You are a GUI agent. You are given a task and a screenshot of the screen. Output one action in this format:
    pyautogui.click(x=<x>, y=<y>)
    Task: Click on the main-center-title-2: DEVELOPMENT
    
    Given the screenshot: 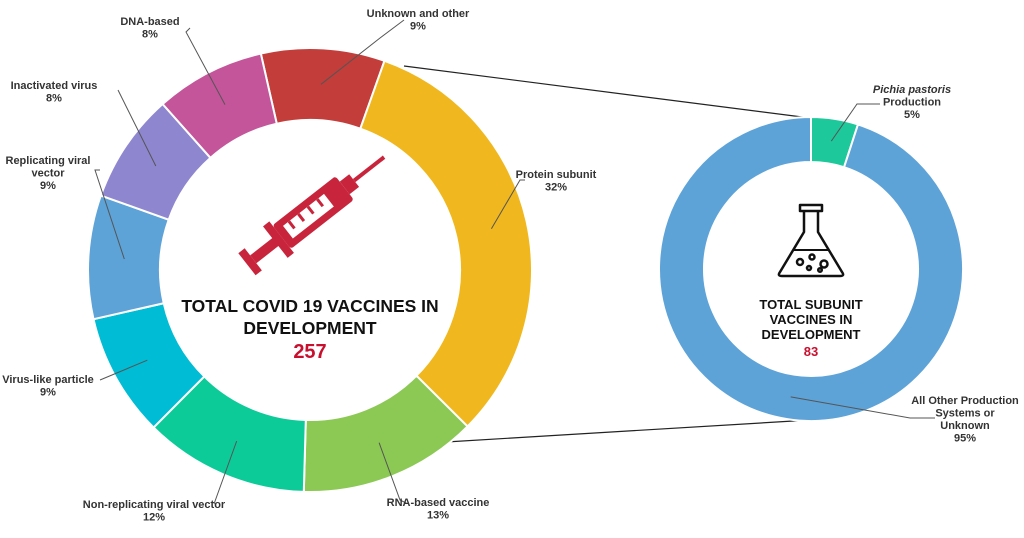 What is the action you would take?
    pyautogui.click(x=310, y=328)
    